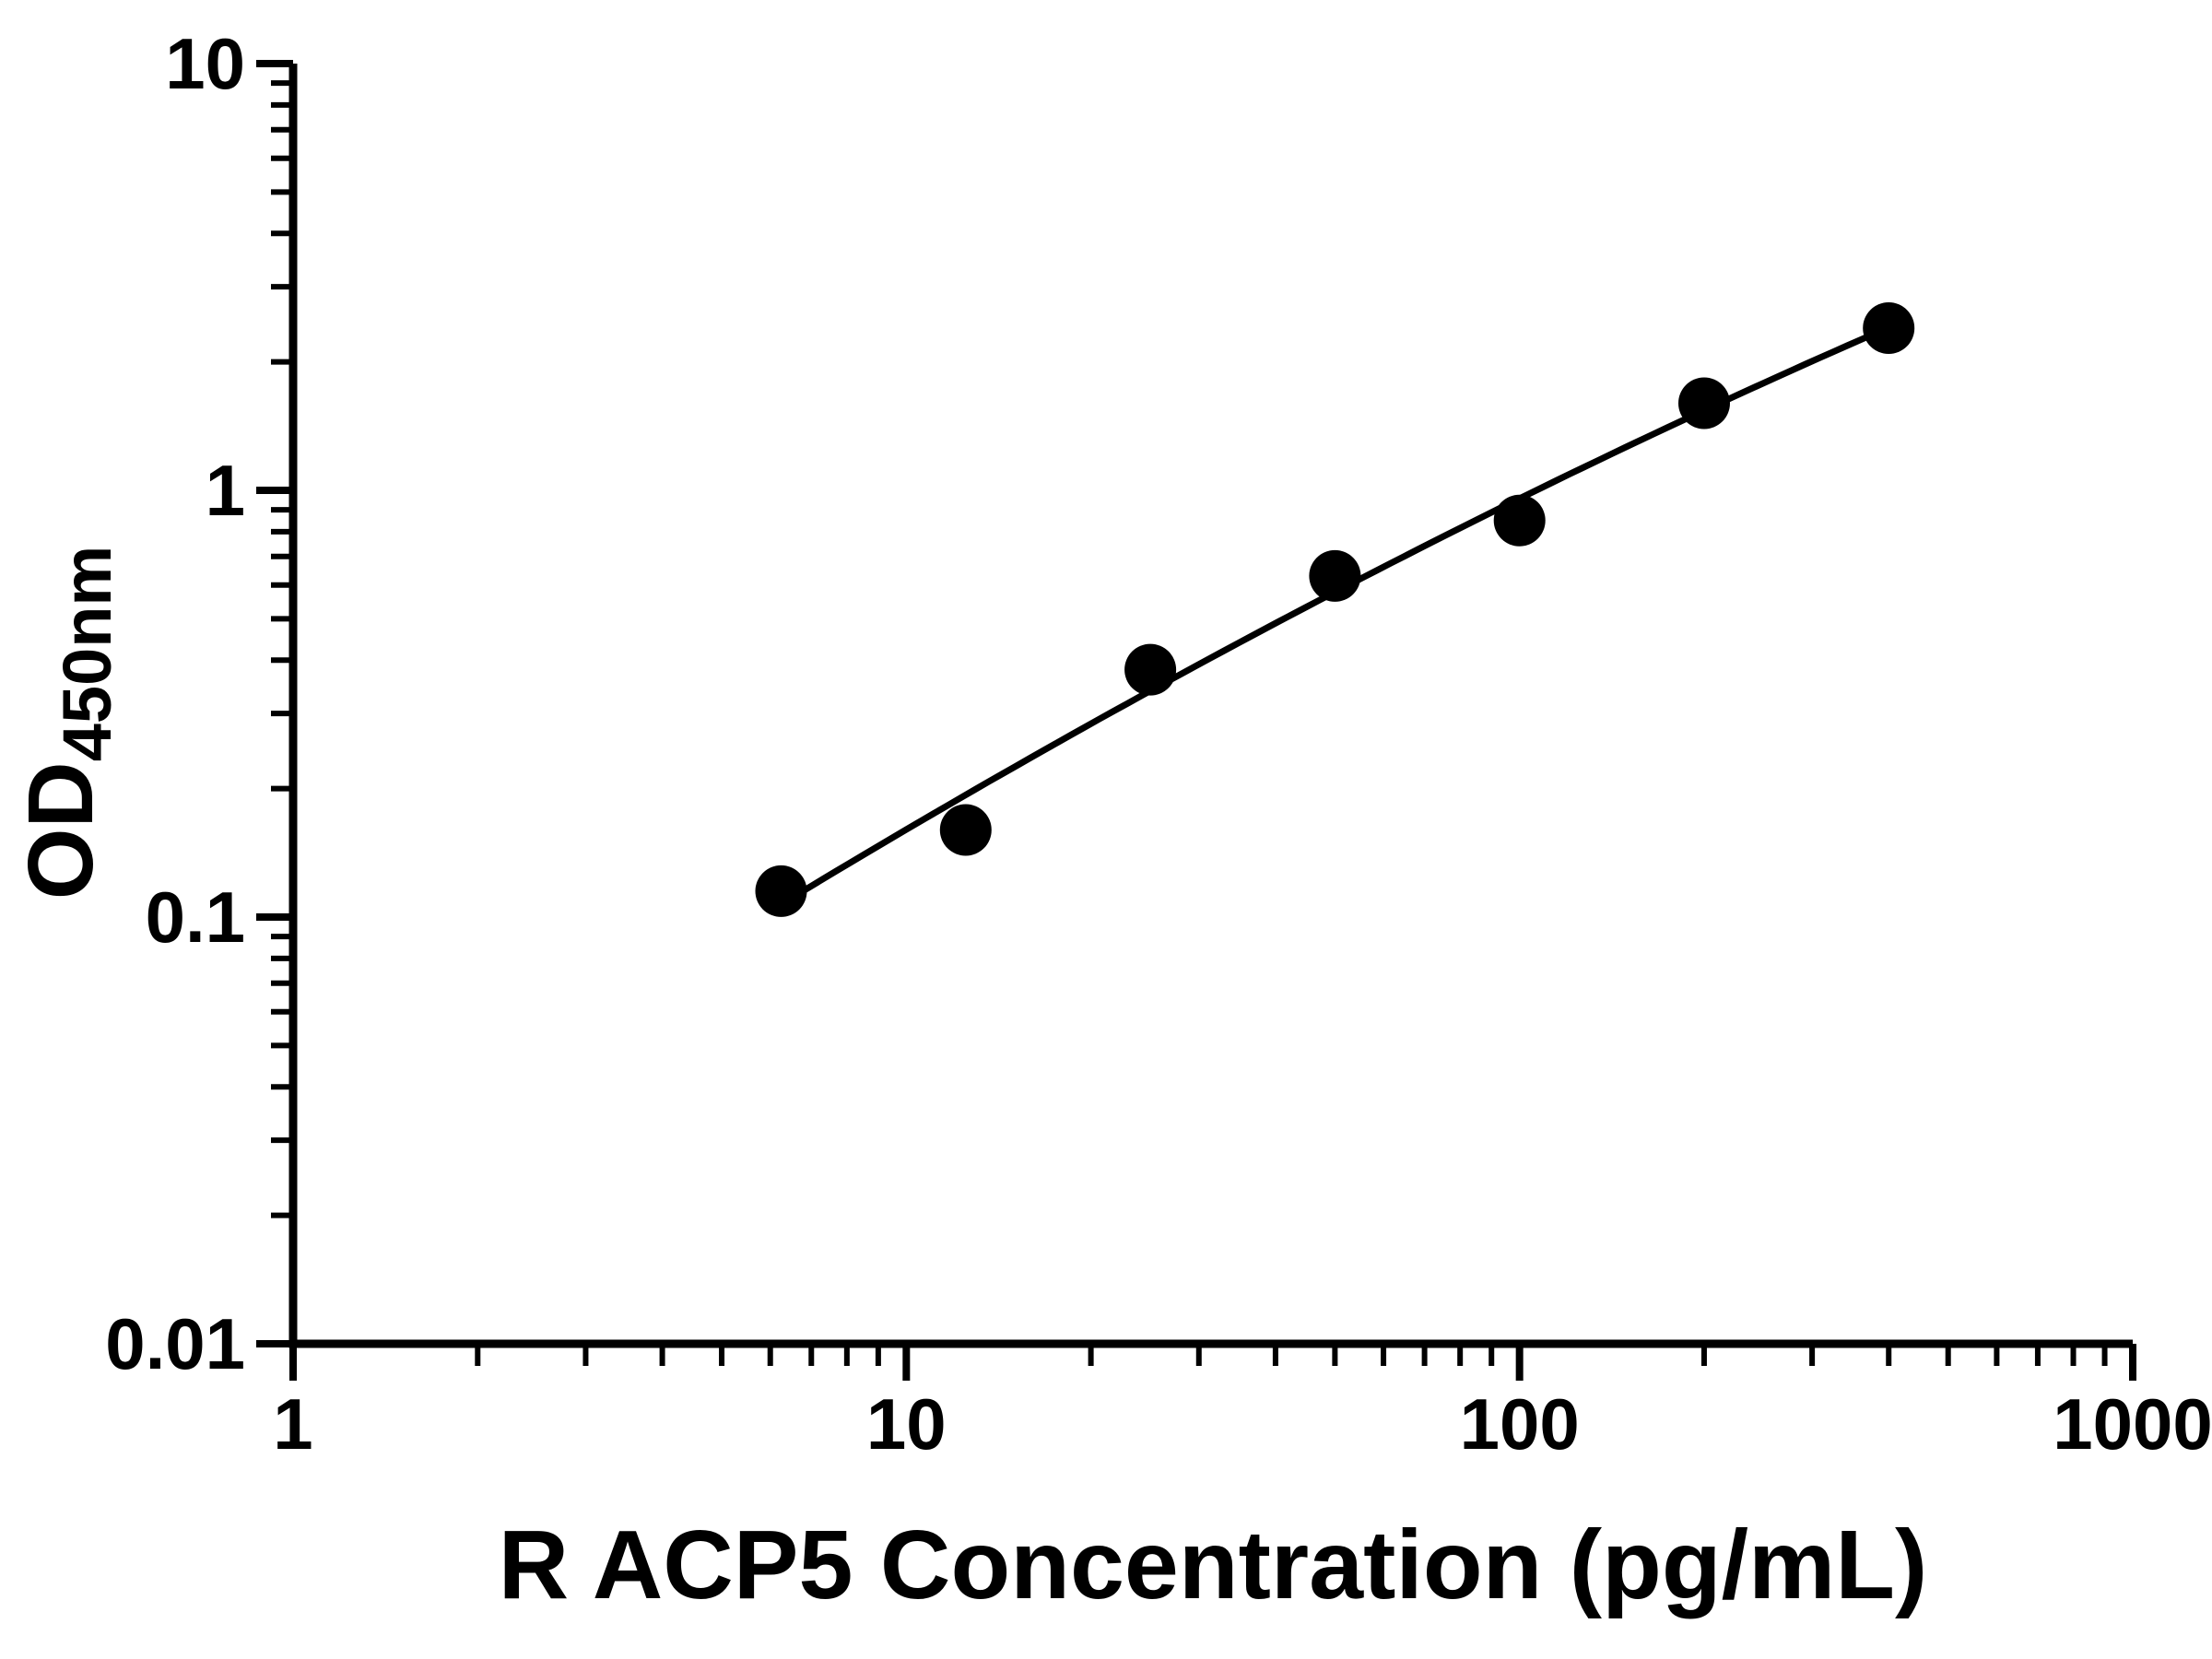  I want to click on y-tick-label: 1, so click(225, 490).